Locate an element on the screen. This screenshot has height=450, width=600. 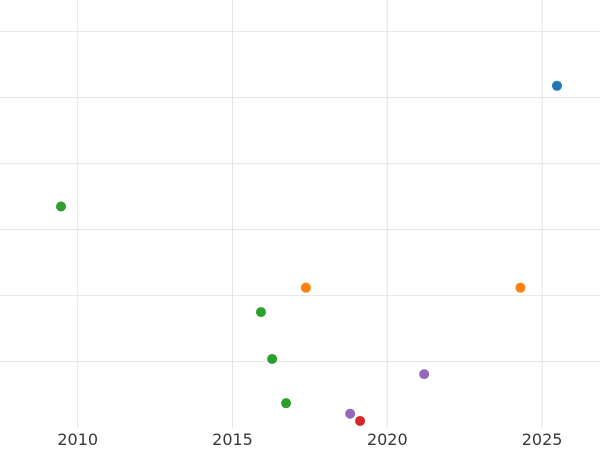
x-tick-label: 2010 is located at coordinates (78, 439).